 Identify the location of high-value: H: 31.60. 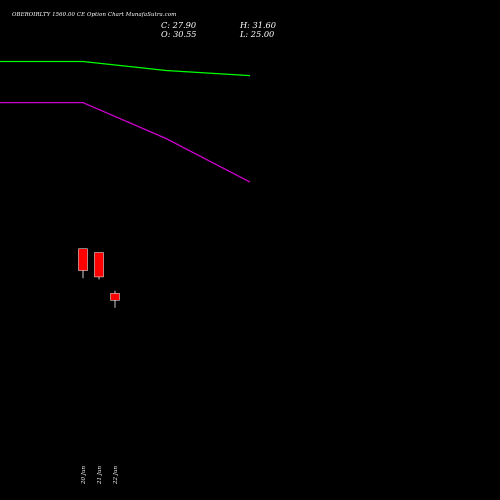
(258, 25).